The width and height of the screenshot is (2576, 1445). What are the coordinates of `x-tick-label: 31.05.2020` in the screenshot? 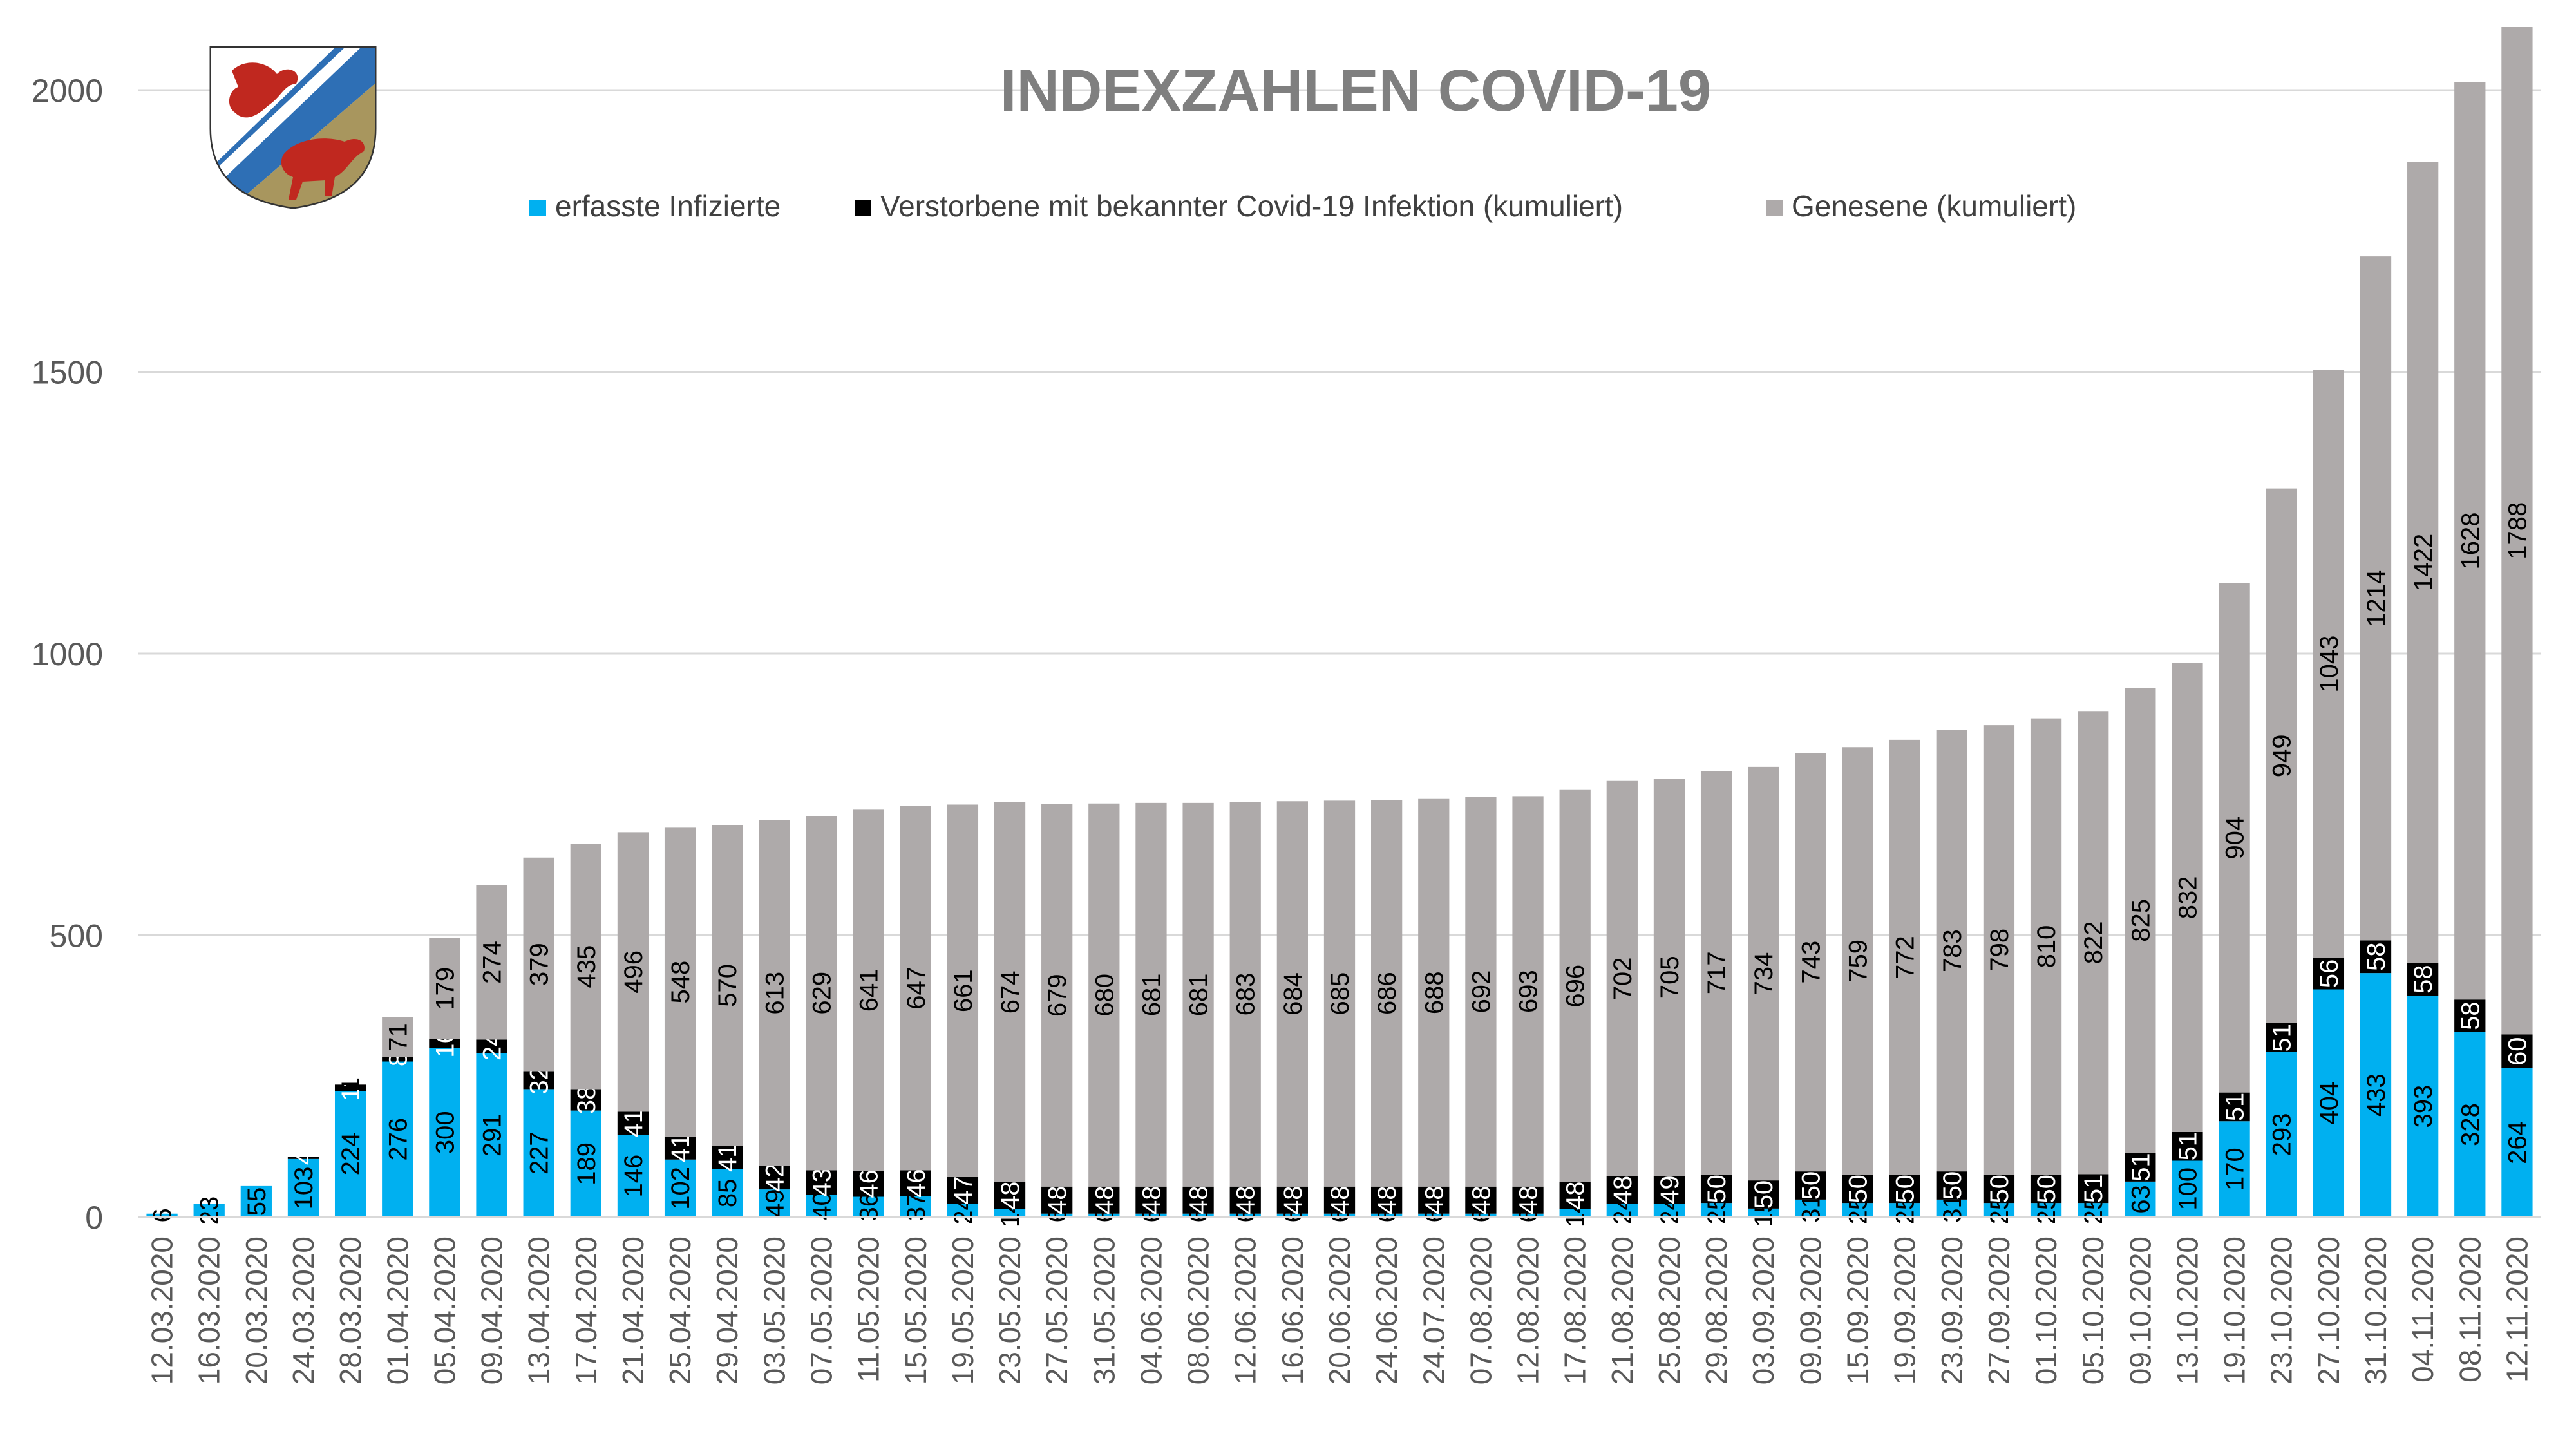 It's located at (1104, 1310).